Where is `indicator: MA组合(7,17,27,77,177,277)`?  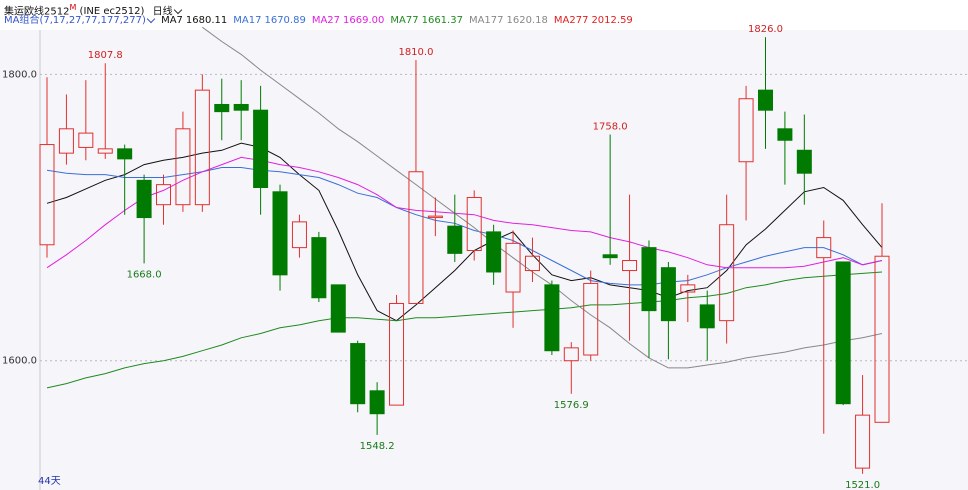
indicator: MA组合(7,17,27,77,177,277) is located at coordinates (75, 20).